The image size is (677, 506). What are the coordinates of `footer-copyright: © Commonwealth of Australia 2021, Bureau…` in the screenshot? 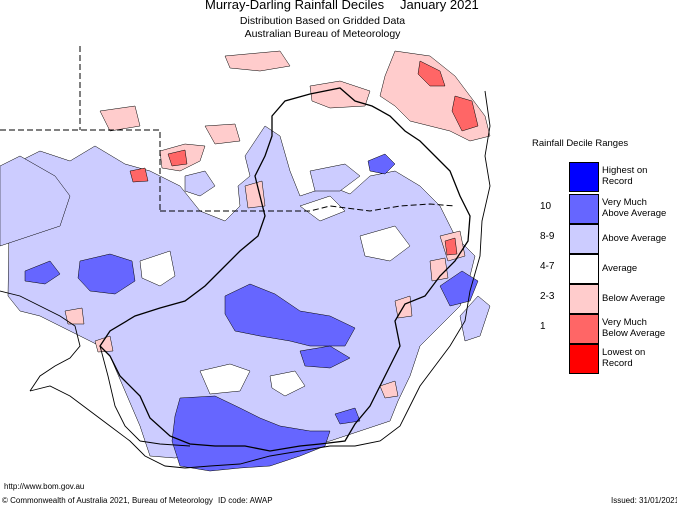 It's located at (107, 500).